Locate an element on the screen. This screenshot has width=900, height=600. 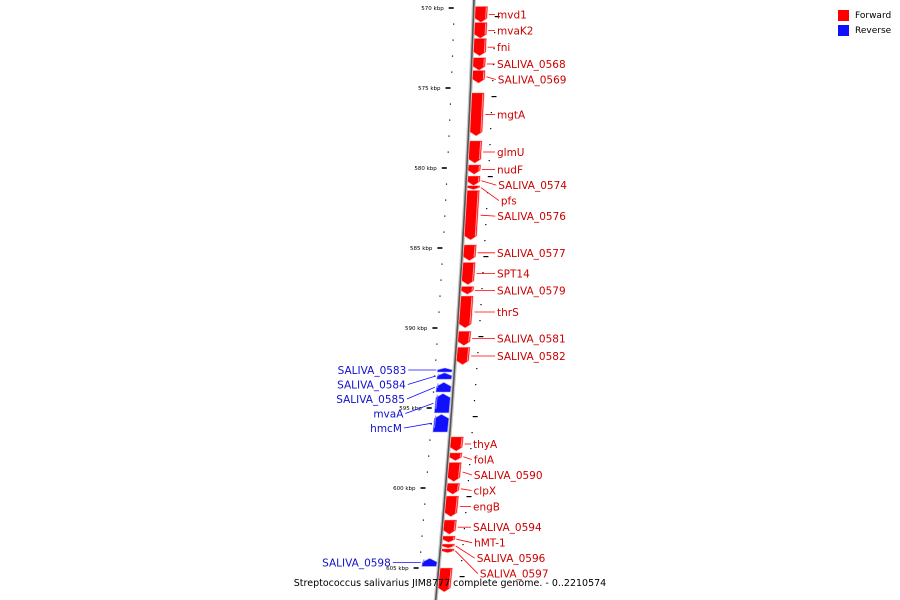
label-leader-clpx is located at coordinates (466, 489).